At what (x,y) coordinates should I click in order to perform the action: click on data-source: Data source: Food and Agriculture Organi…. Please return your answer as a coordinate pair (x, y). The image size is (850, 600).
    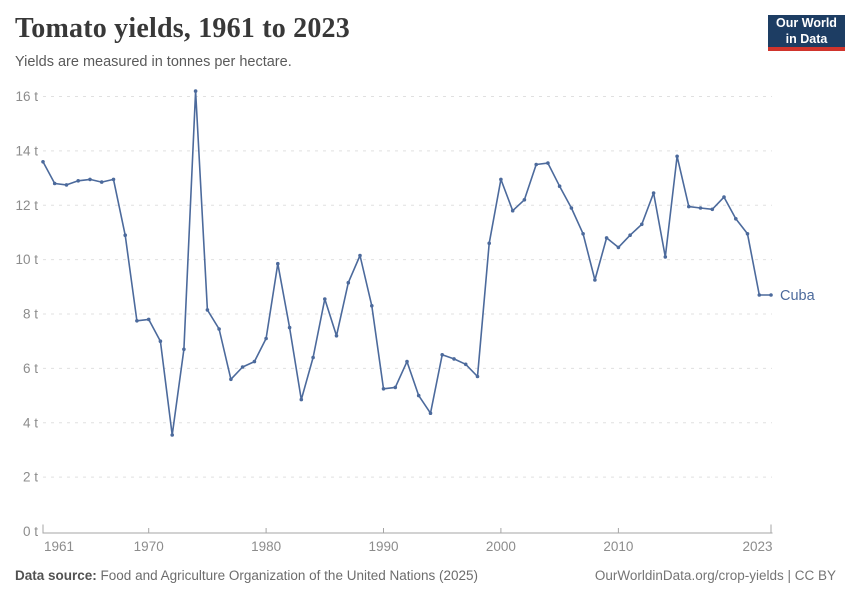
    Looking at the image, I should click on (246, 575).